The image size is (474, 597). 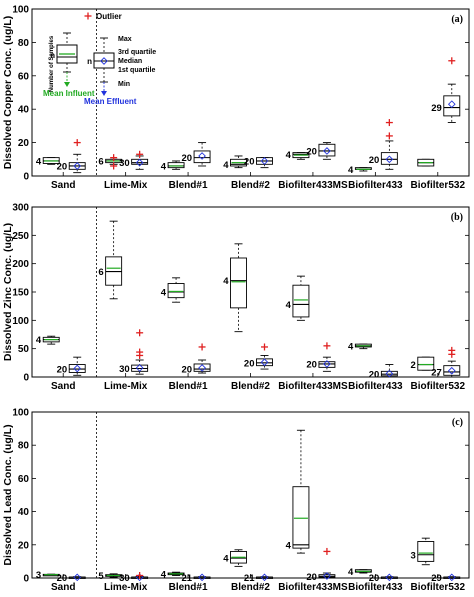 I want to click on legend-mean-effluent-marker, so click(x=104, y=61).